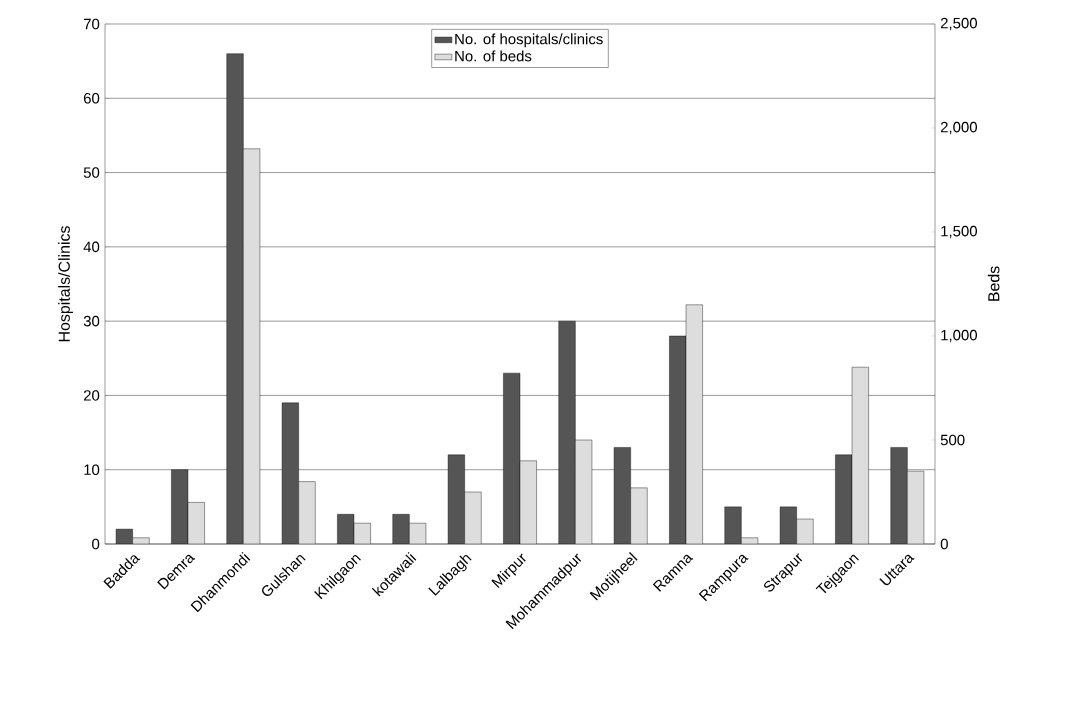  I want to click on y2-tick-label: 1,500, so click(959, 232).